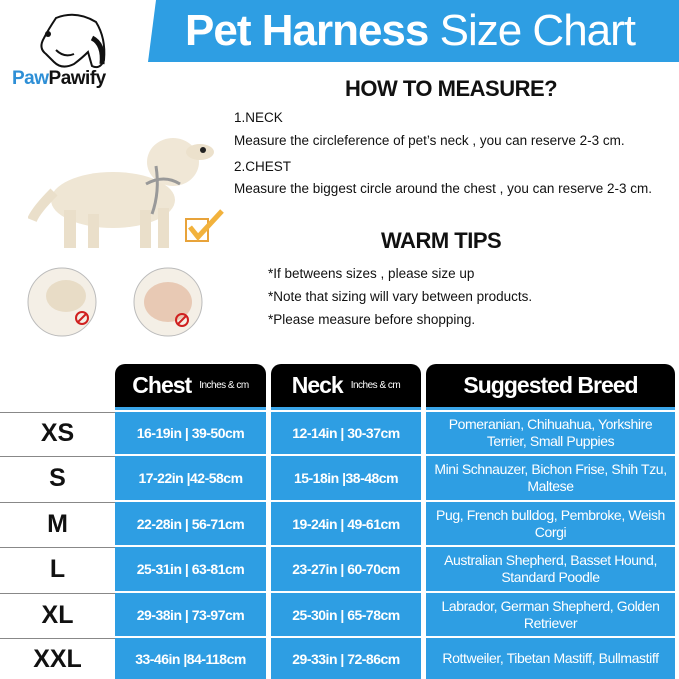  I want to click on neck-cell: 23-27in | 60-70cm, so click(346, 569).